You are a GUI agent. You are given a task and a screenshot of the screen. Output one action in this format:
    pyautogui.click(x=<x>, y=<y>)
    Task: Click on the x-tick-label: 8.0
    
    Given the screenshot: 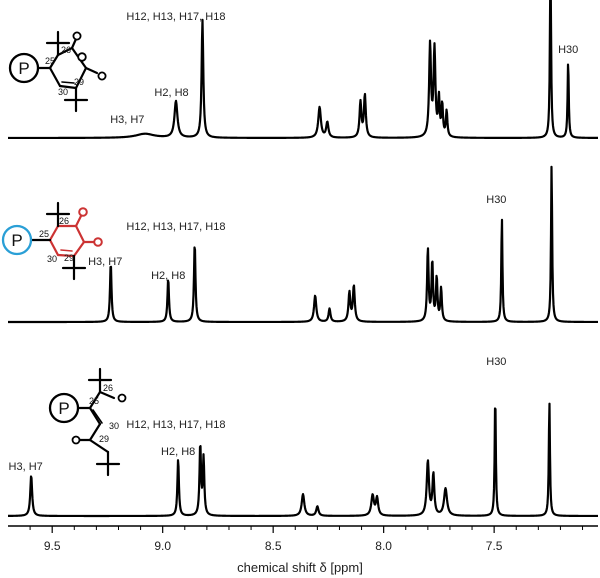 What is the action you would take?
    pyautogui.click(x=383, y=546)
    